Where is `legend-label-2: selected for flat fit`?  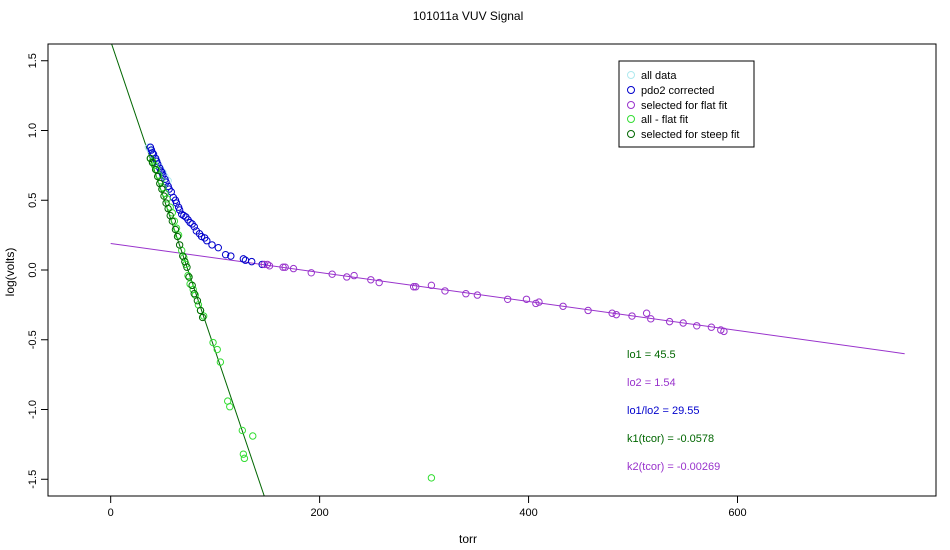
legend-label-2: selected for flat fit is located at coordinates (684, 106).